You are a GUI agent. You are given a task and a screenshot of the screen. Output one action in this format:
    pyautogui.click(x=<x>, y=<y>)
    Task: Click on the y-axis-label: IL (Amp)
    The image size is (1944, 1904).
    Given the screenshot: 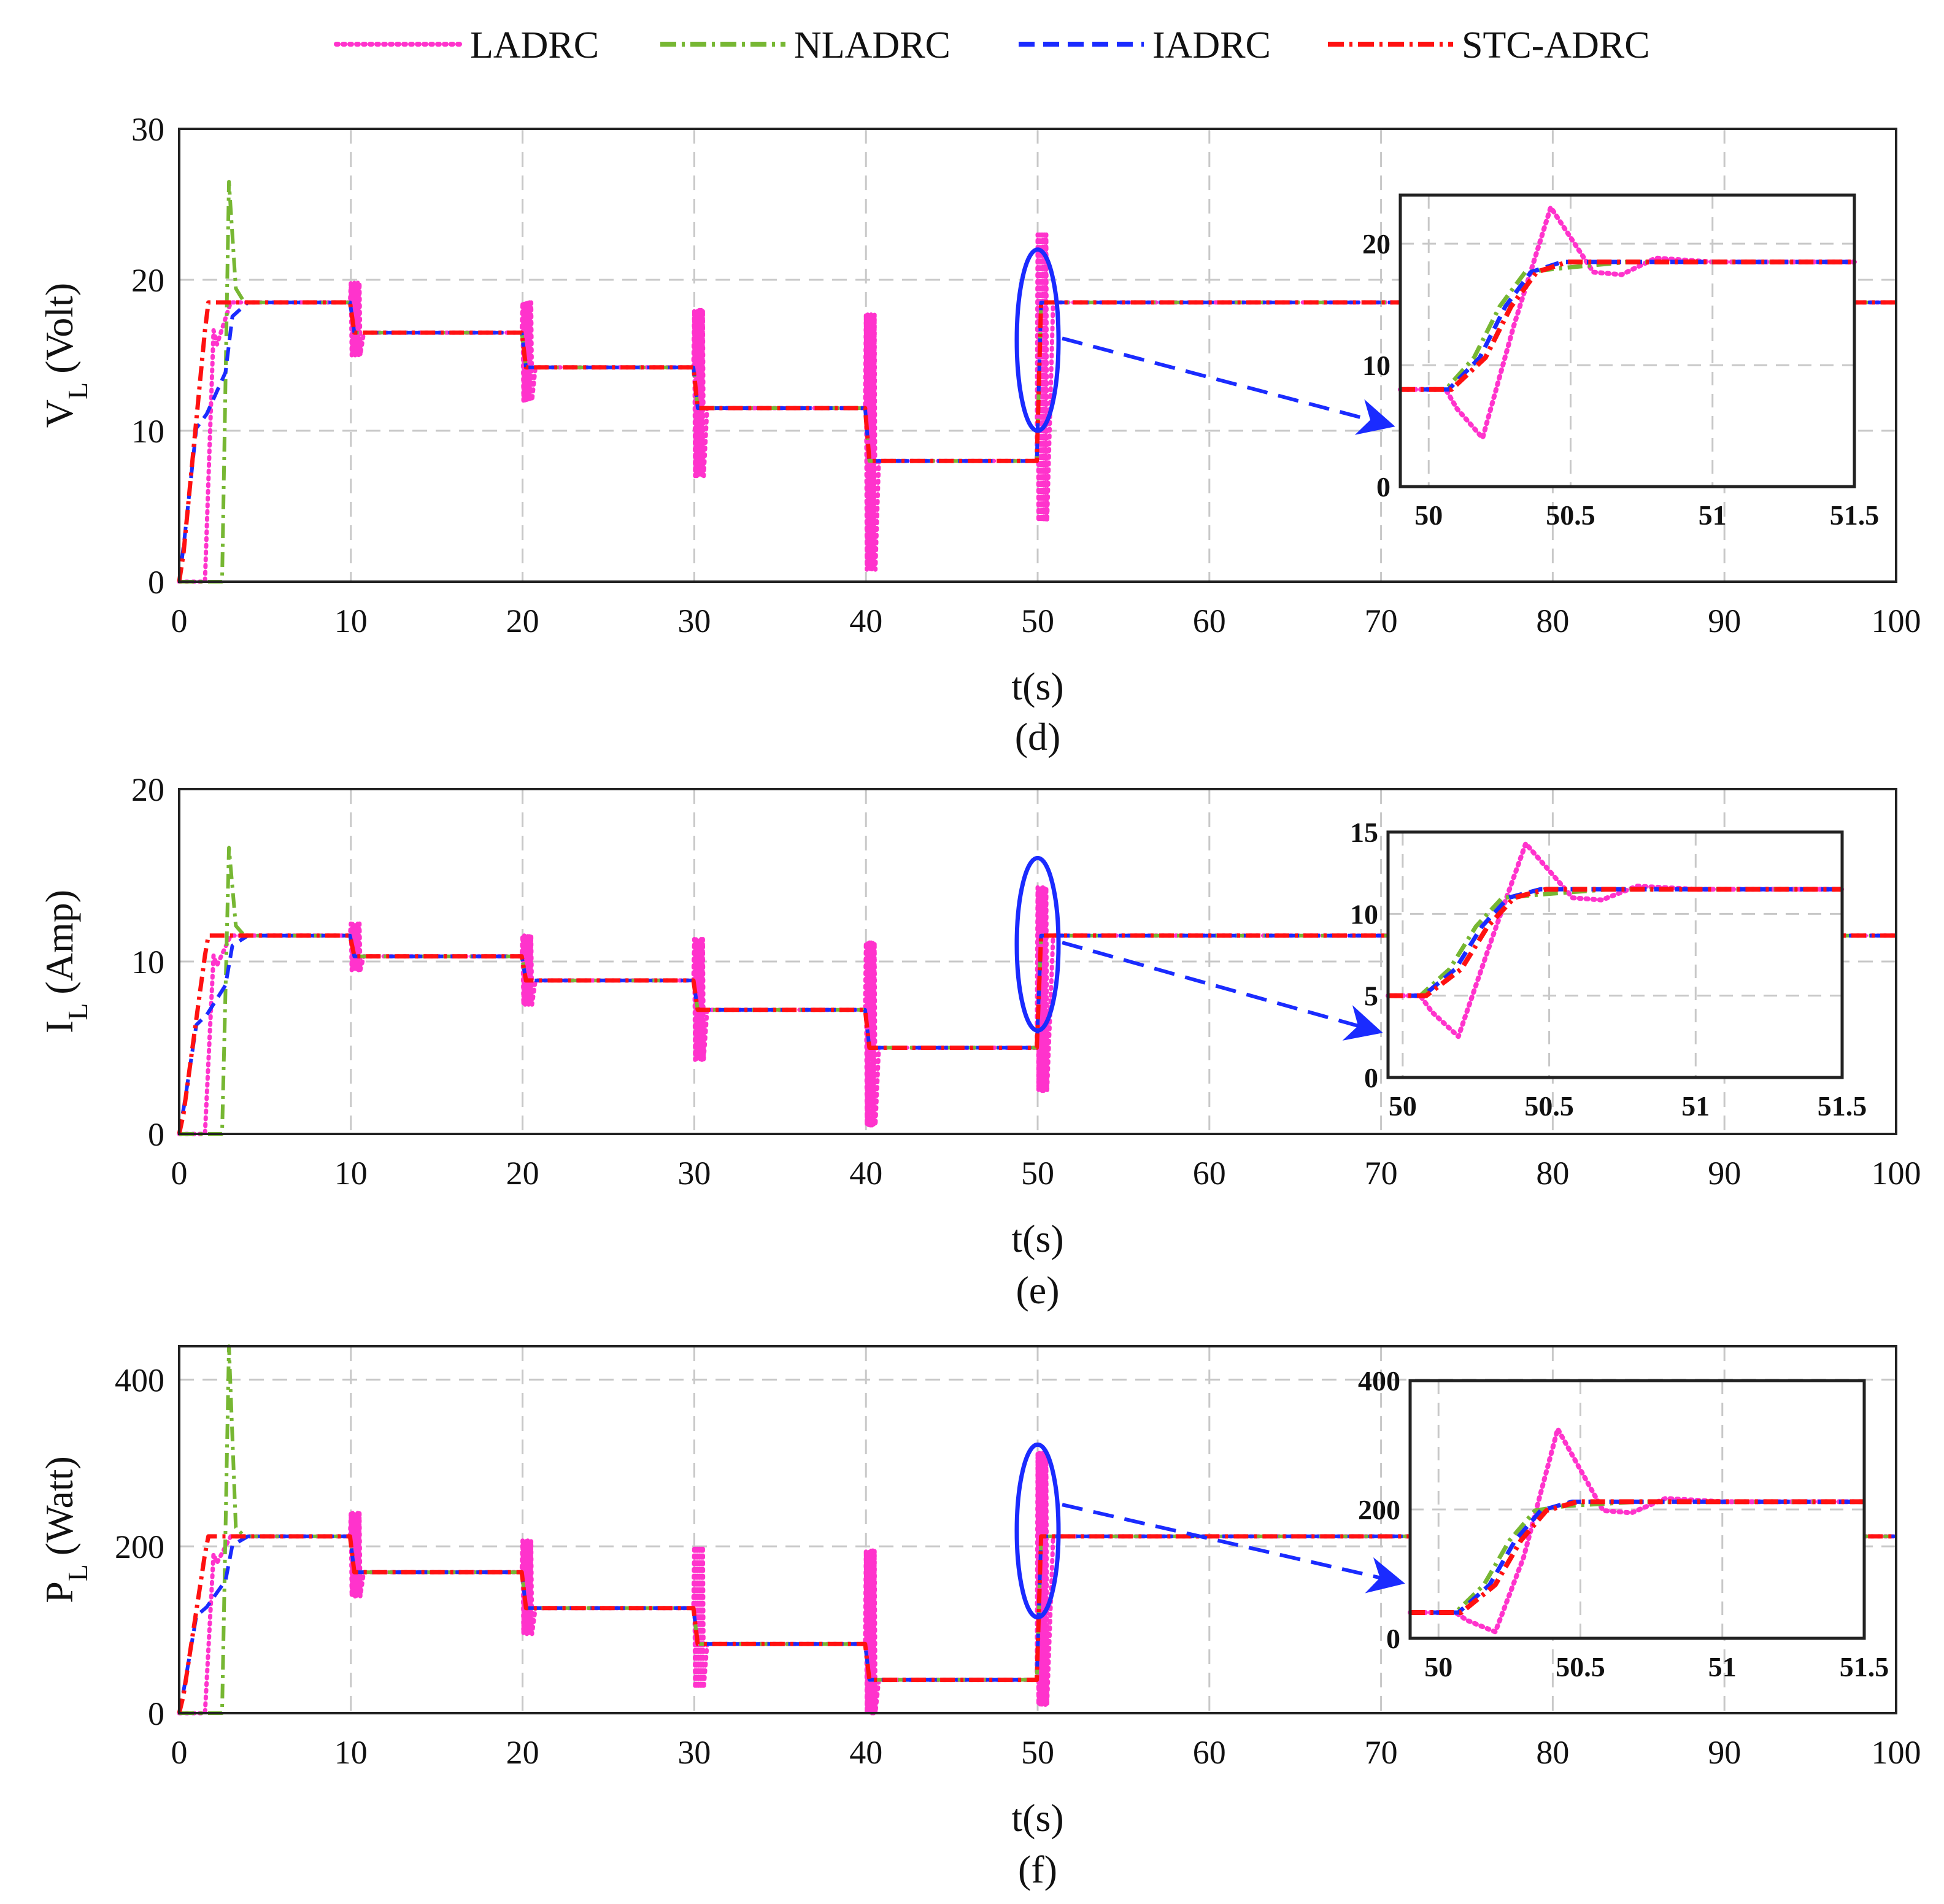 What is the action you would take?
    pyautogui.click(x=65, y=961)
    